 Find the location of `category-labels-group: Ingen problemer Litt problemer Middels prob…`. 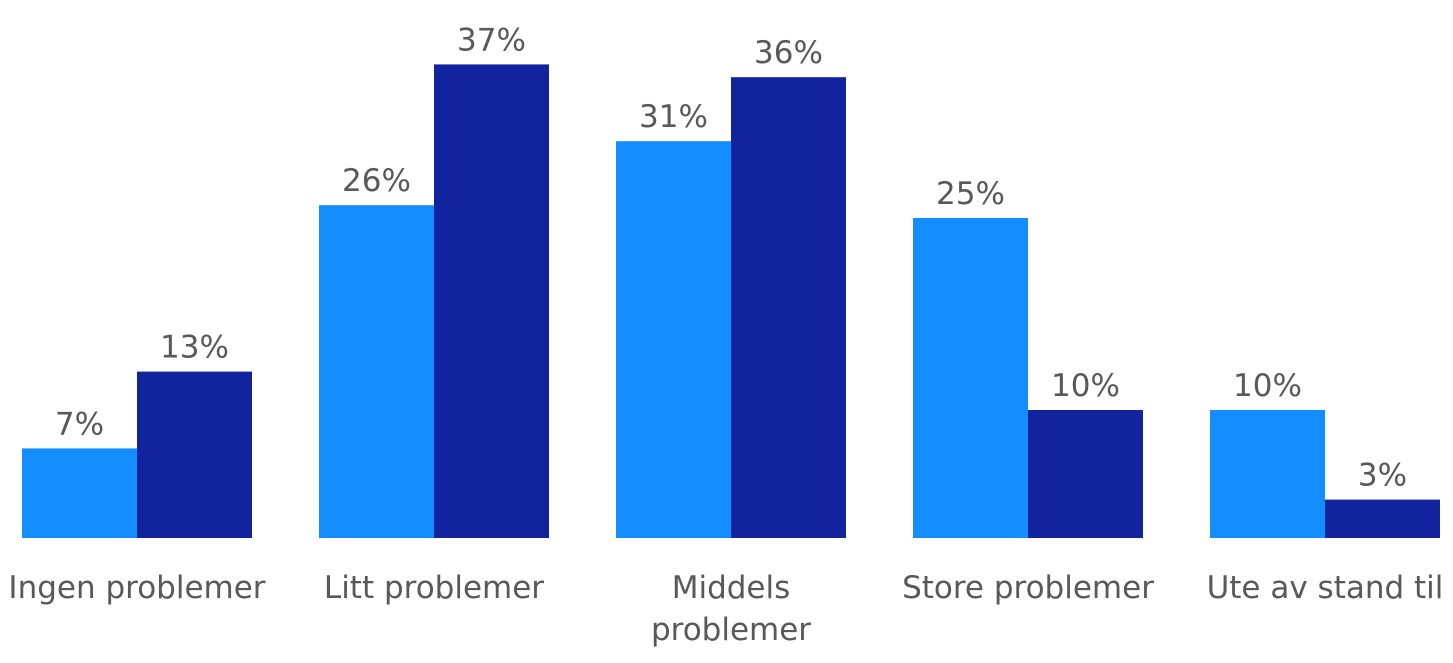

category-labels-group: Ingen problemer Litt problemer Middels prob… is located at coordinates (725, 609).